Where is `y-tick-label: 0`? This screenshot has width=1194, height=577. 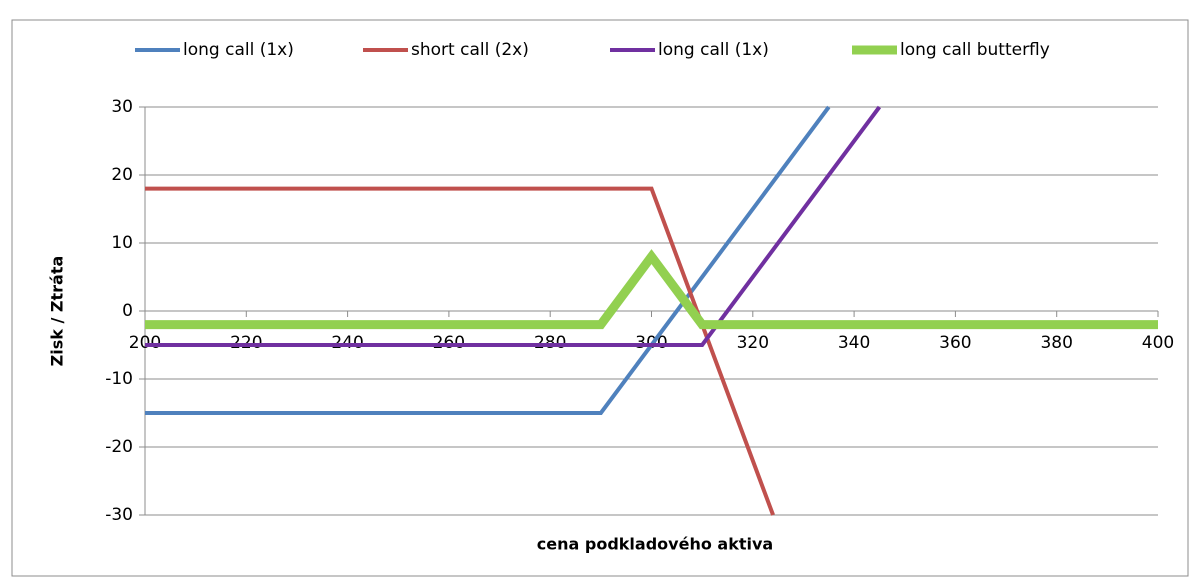 y-tick-label: 0 is located at coordinates (127, 311).